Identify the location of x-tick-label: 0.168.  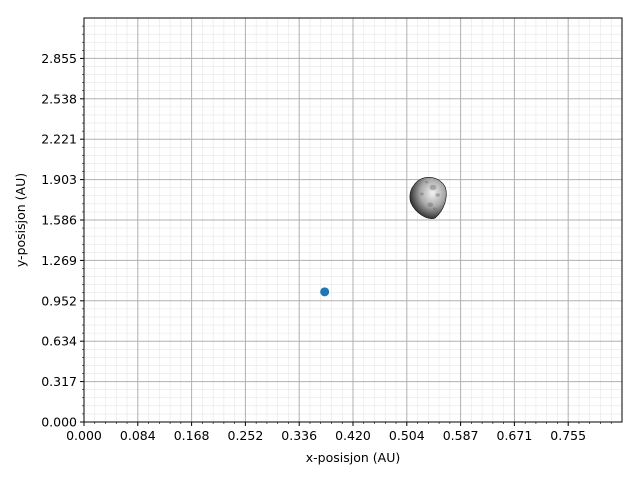
(192, 435).